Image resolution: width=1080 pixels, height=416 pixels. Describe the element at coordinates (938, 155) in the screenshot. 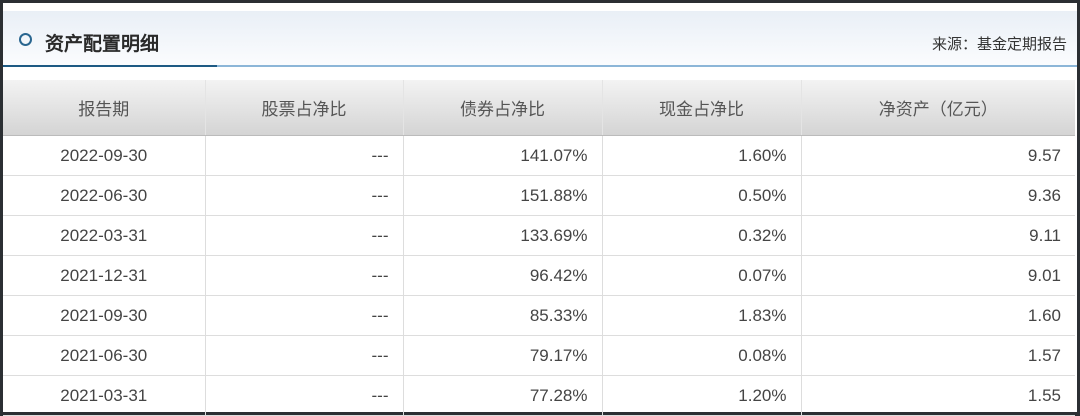

I see `table-cell: 9.57` at that location.